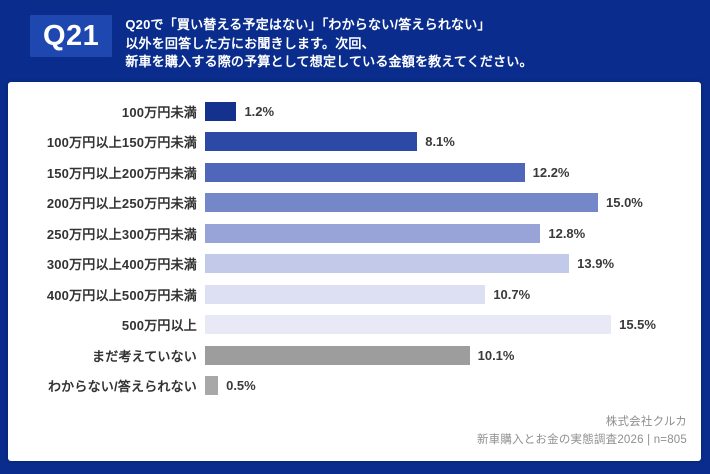  I want to click on chart-row: 250万円以上300万円未満 12.8%, so click(354, 233).